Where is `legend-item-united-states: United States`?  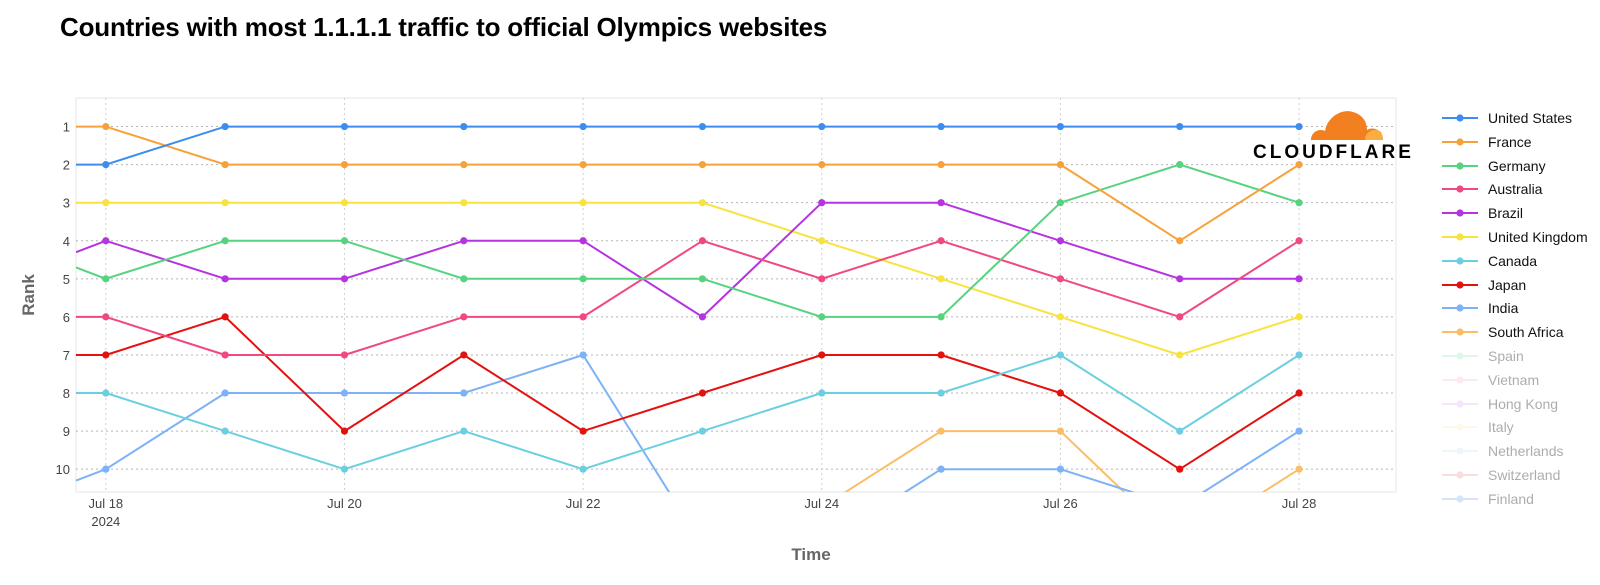 legend-item-united-states: United States is located at coordinates (1521, 120).